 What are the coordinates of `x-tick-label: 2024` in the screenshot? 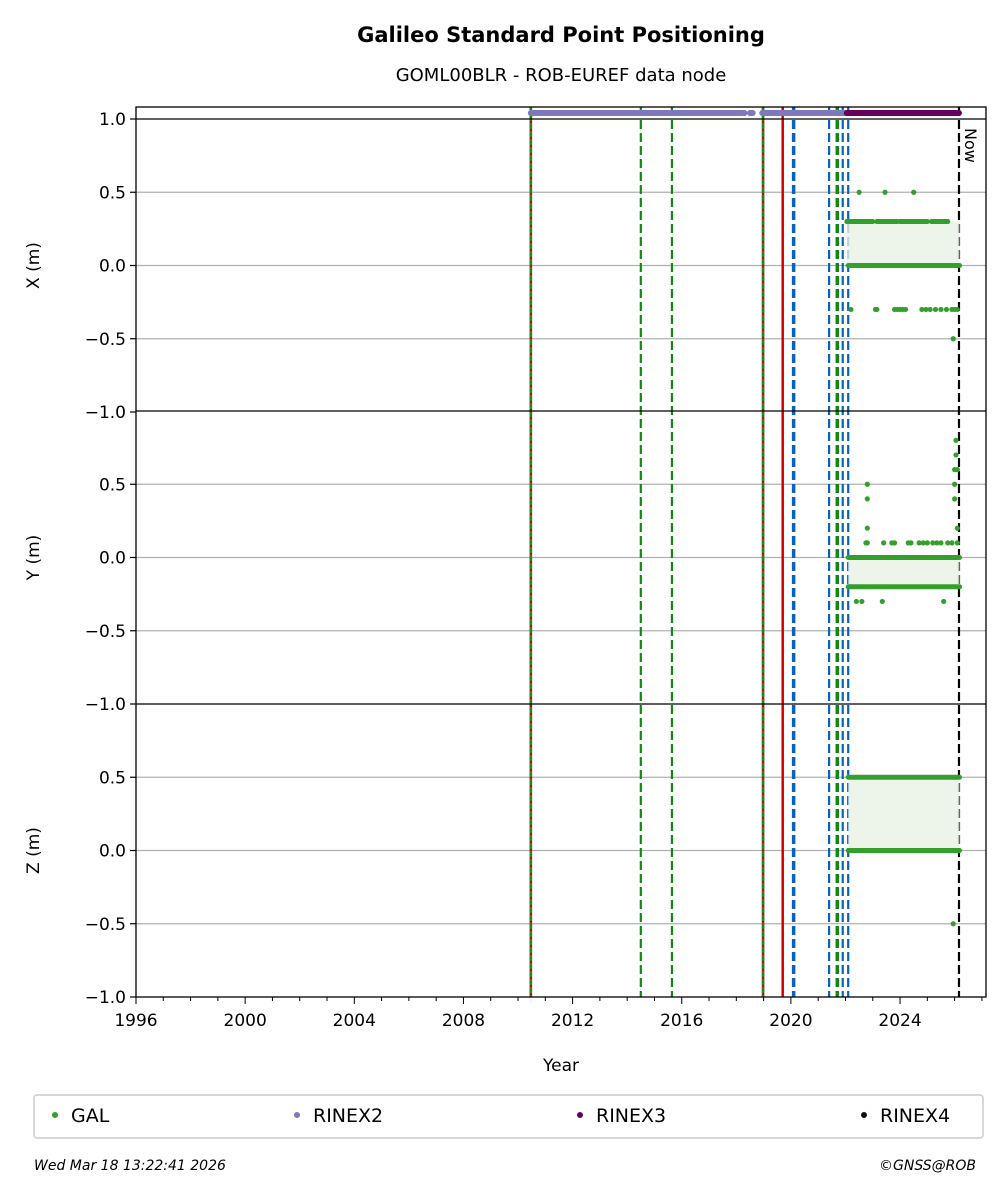 It's located at (899, 1021).